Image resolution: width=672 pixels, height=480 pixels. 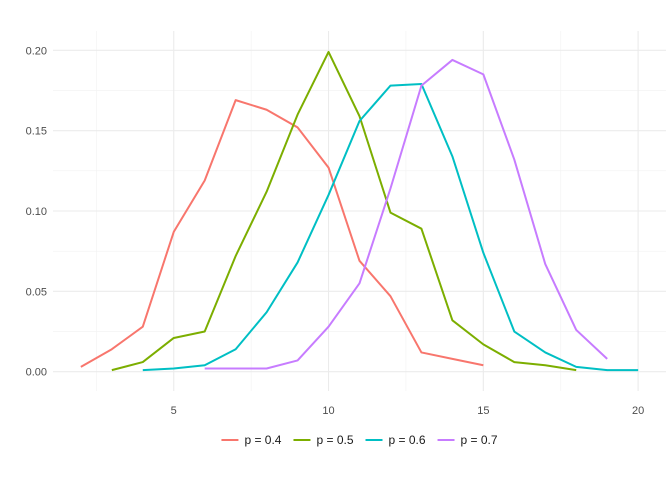 What do you see at coordinates (174, 411) in the screenshot?
I see `x-tick-label: 5` at bounding box center [174, 411].